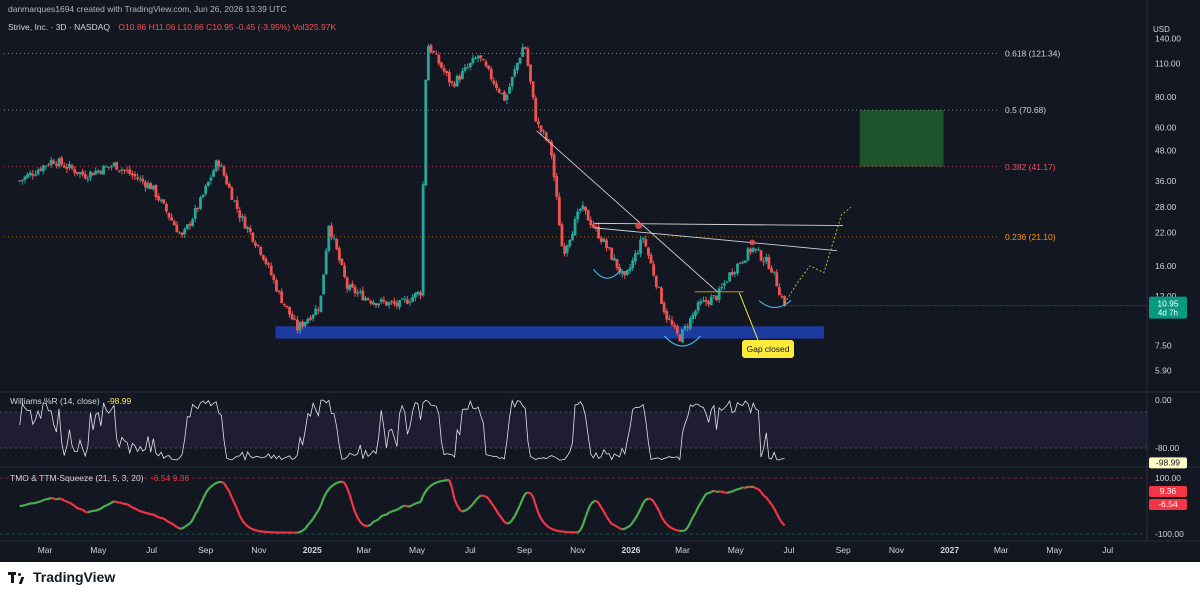  Describe the element at coordinates (470, 550) in the screenshot. I see `x-tick-label: Jul` at that location.